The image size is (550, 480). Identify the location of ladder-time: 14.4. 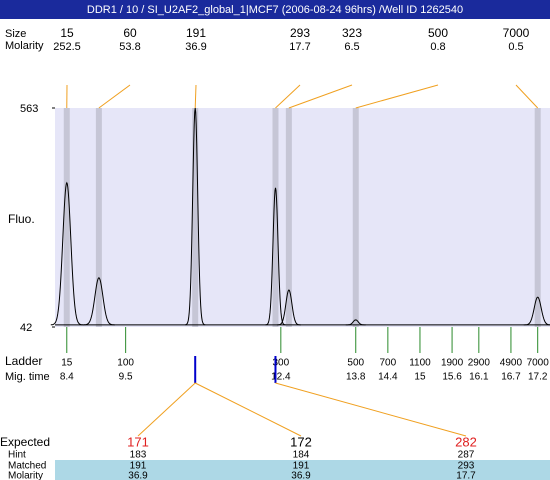
(388, 377).